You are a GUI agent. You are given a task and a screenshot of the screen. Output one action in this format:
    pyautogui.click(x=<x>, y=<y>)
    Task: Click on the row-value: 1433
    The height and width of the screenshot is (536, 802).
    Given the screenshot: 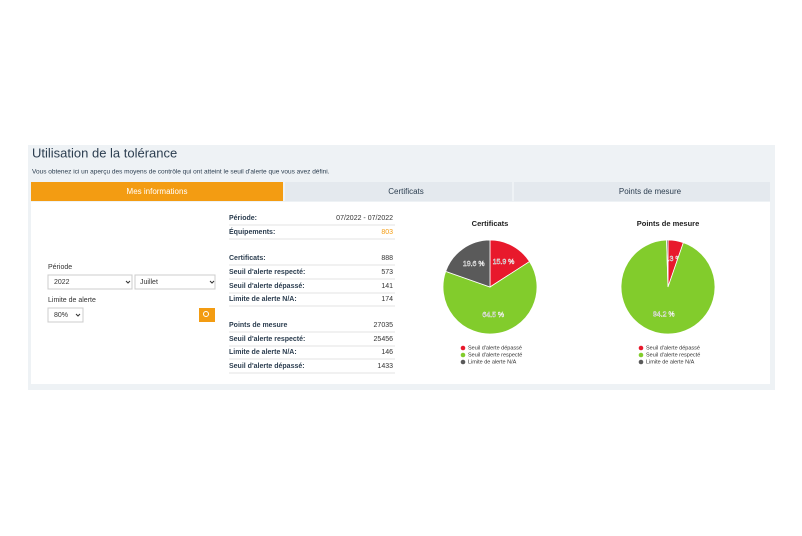 What is the action you would take?
    pyautogui.click(x=385, y=366)
    